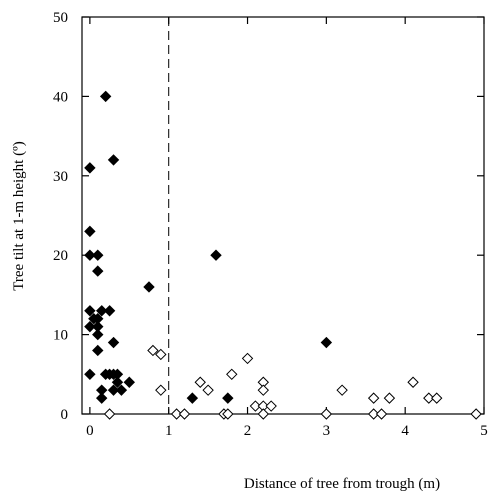 This screenshot has height=497, width=492. I want to click on y-tick-label: 50, so click(60, 18).